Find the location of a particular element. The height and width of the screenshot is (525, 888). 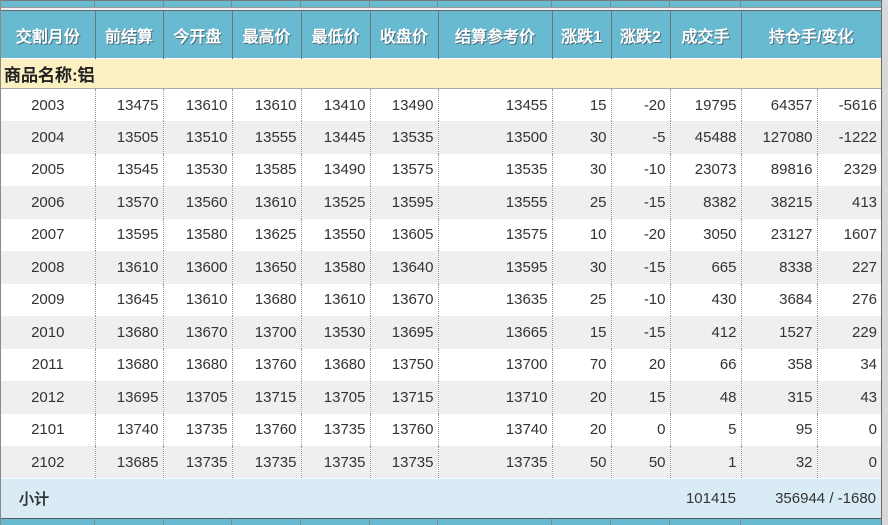

cell-open: 13735 is located at coordinates (198, 429).